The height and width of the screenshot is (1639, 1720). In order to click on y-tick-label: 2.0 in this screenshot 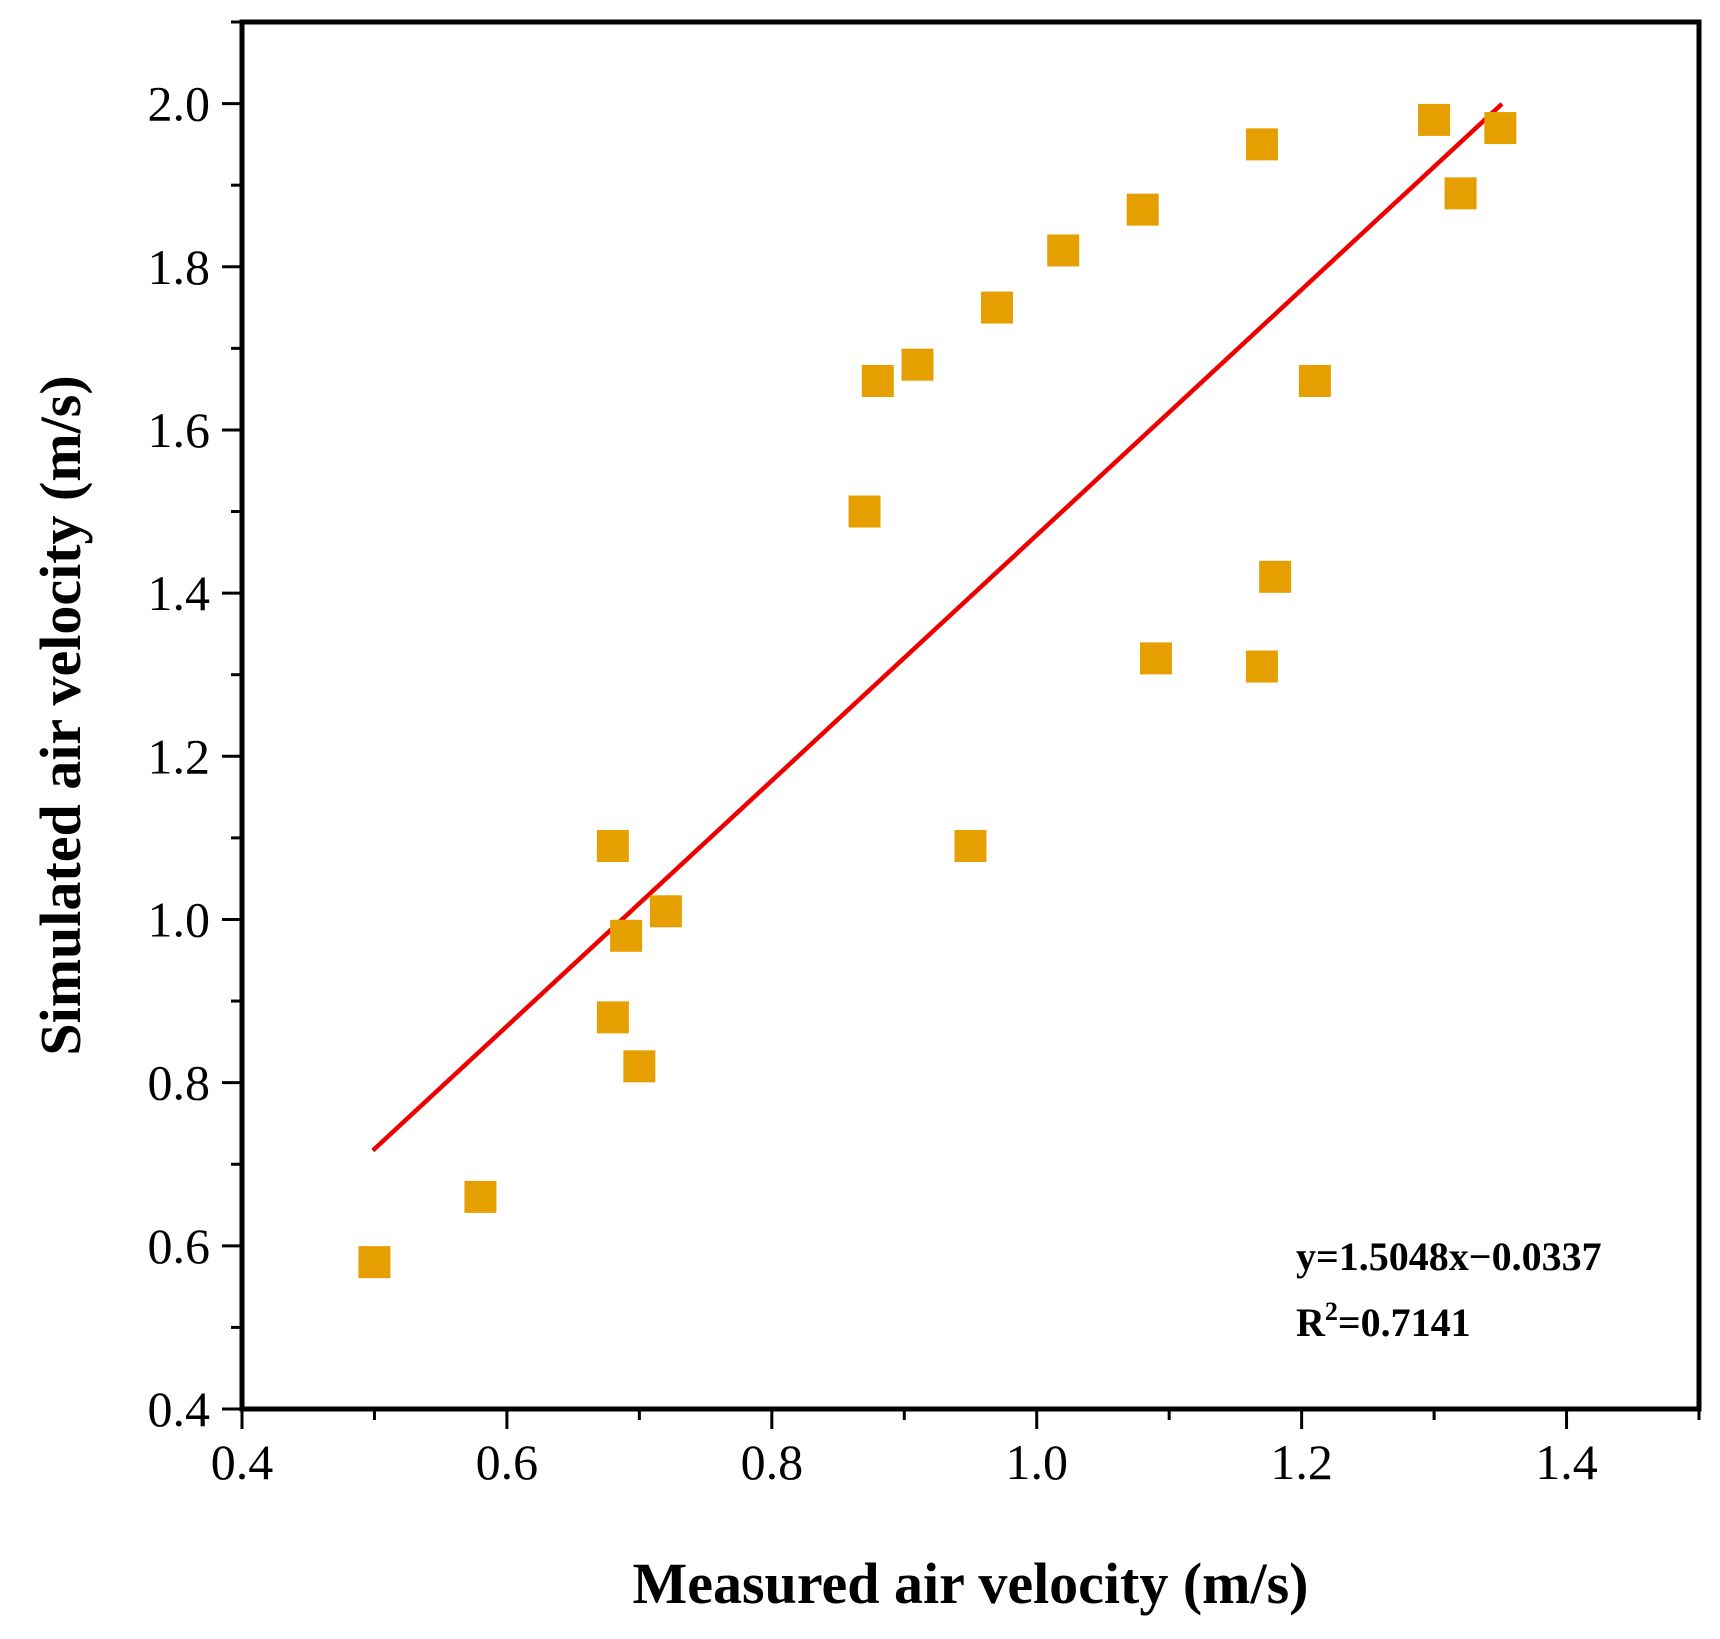, I will do `click(179, 104)`.